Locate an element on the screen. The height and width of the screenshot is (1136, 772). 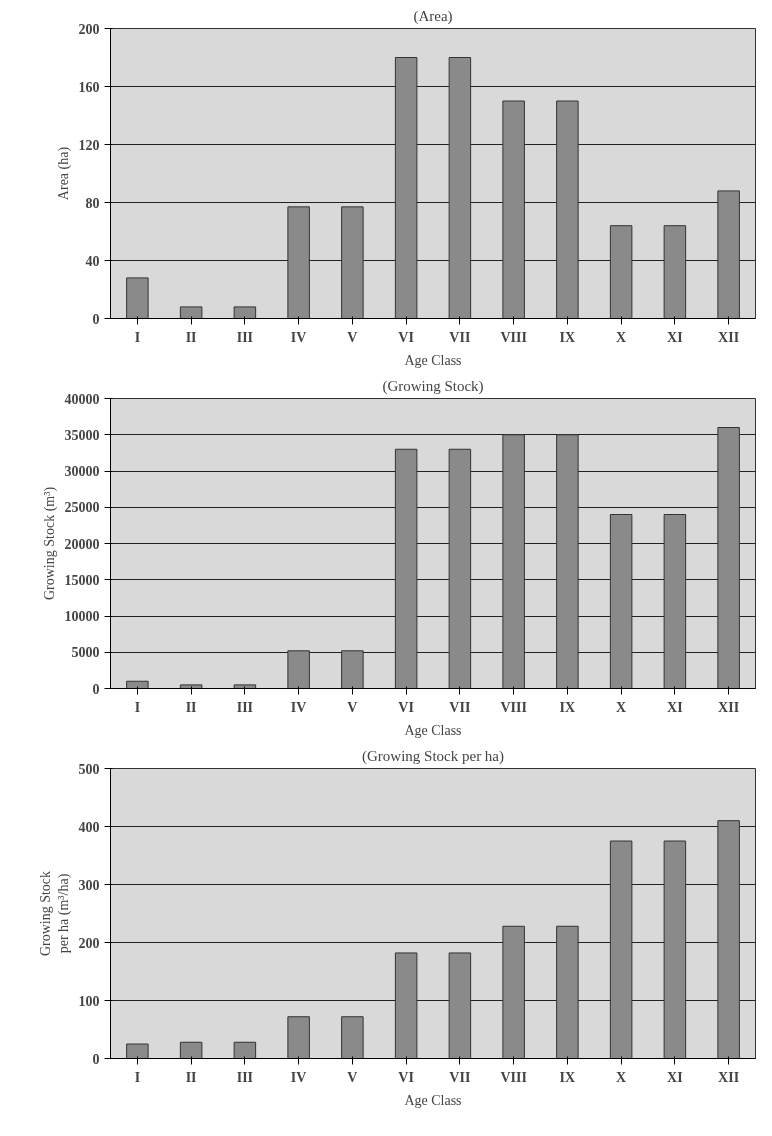
y-tick-label: 120 is located at coordinates (89, 145).